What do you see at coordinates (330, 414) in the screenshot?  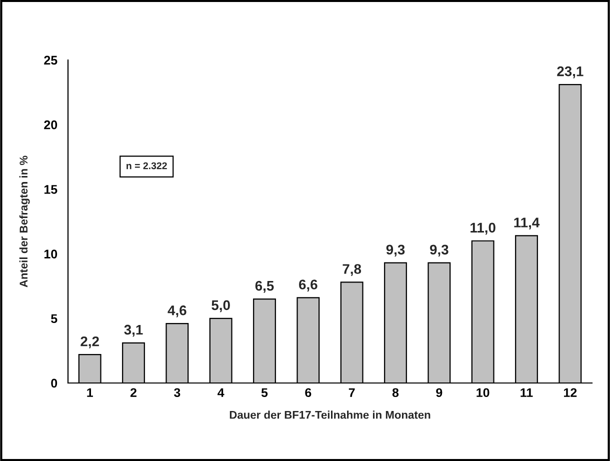 I see `x-axis-title: Dauer der BF17-Teilnahme in Monaten` at bounding box center [330, 414].